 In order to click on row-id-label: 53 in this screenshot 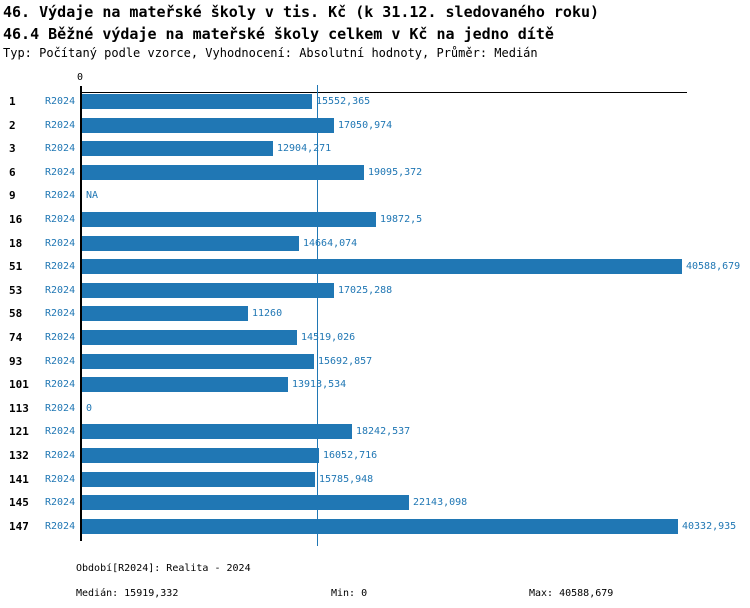, I will do `click(16, 290)`.